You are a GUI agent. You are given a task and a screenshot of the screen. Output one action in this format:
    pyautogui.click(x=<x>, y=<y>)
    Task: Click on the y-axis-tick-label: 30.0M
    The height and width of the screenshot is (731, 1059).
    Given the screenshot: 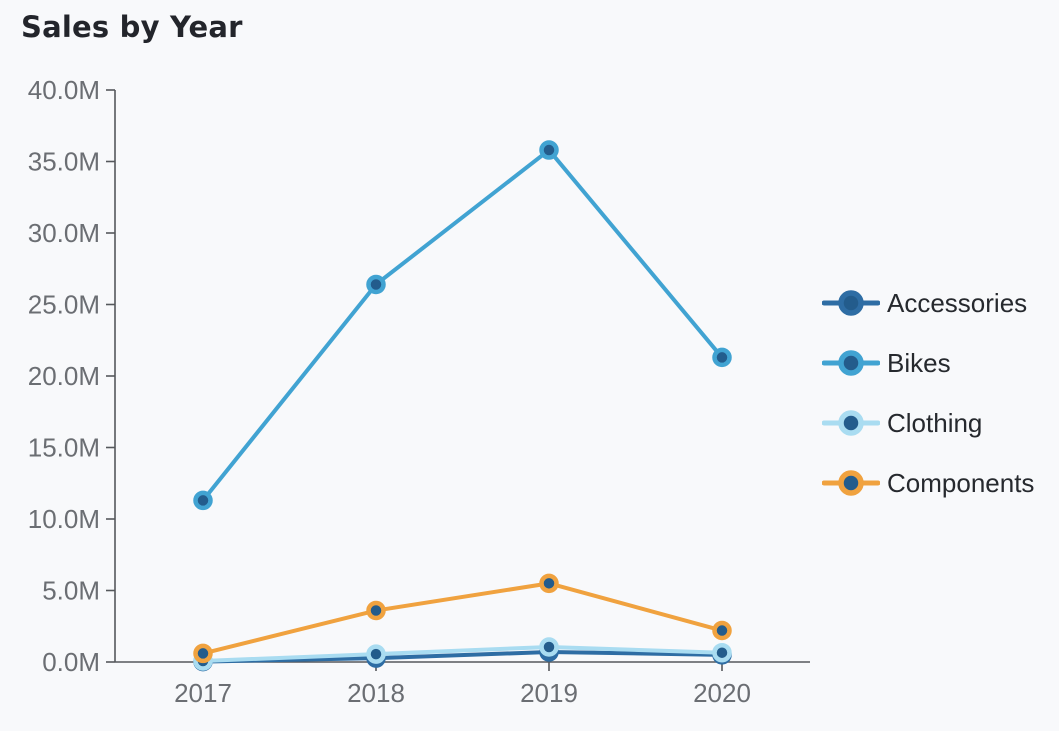 What is the action you would take?
    pyautogui.click(x=64, y=233)
    